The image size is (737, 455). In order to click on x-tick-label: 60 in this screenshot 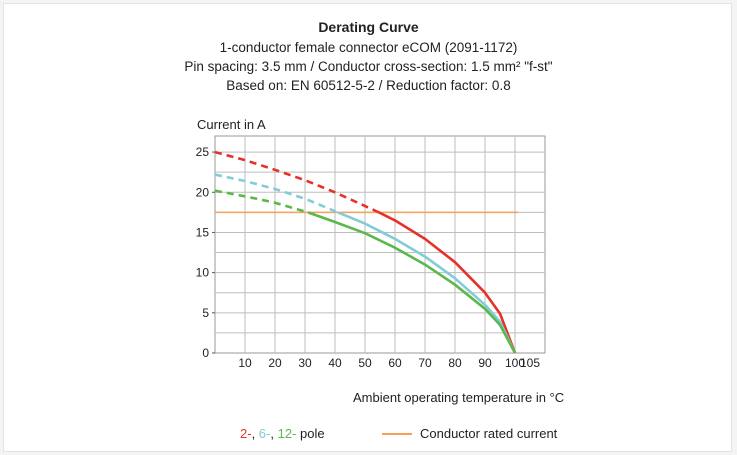, I will do `click(395, 363)`.